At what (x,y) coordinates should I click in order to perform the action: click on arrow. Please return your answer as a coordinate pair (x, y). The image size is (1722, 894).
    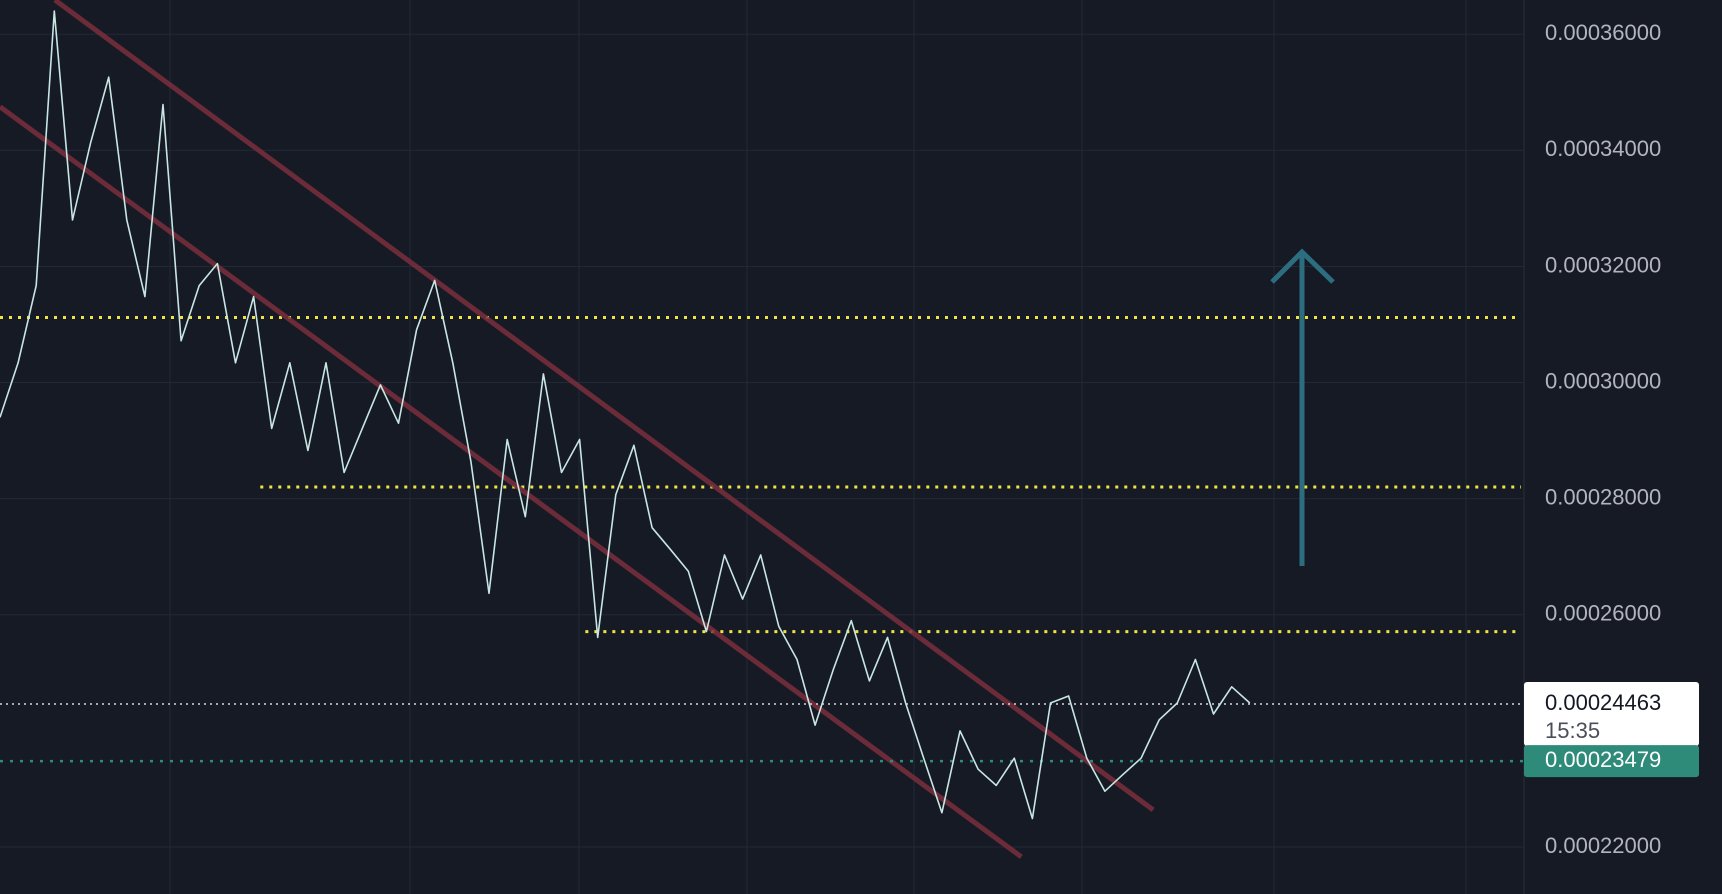
    Looking at the image, I should click on (1302, 407).